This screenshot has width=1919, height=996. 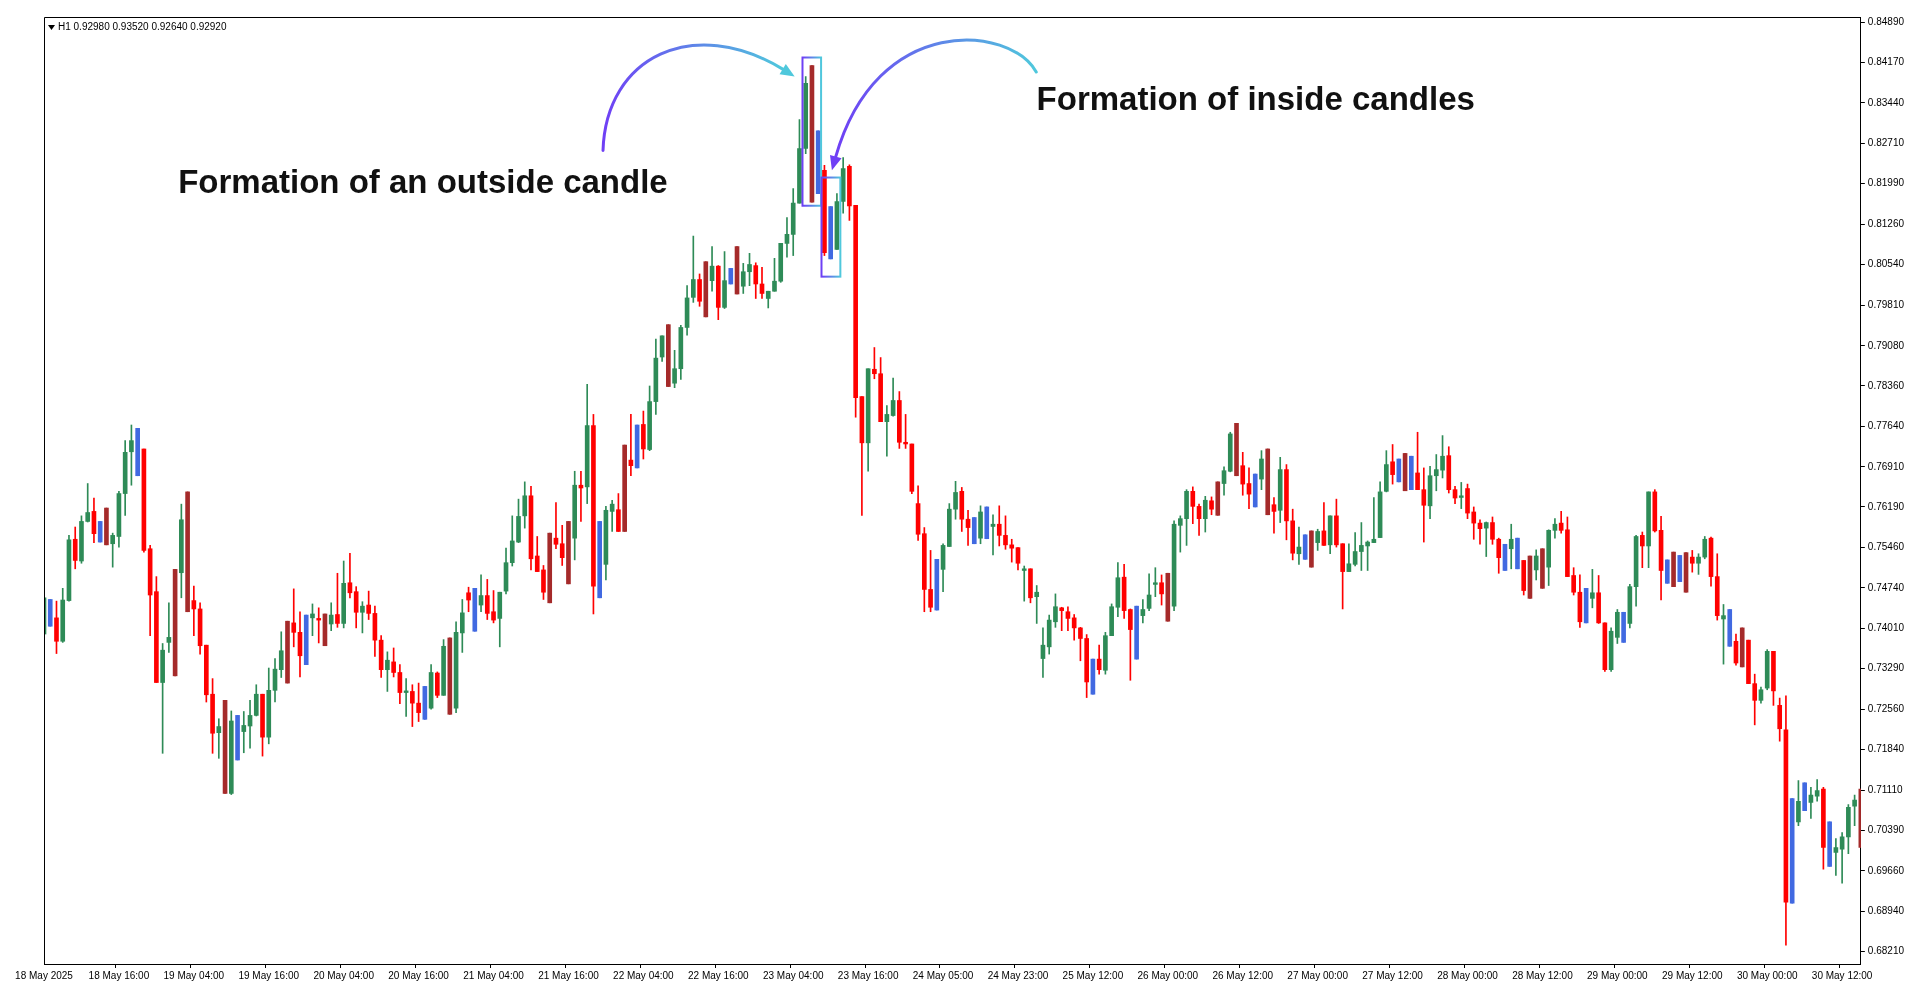 I want to click on y-tick-label: 0.71840, so click(x=1886, y=749).